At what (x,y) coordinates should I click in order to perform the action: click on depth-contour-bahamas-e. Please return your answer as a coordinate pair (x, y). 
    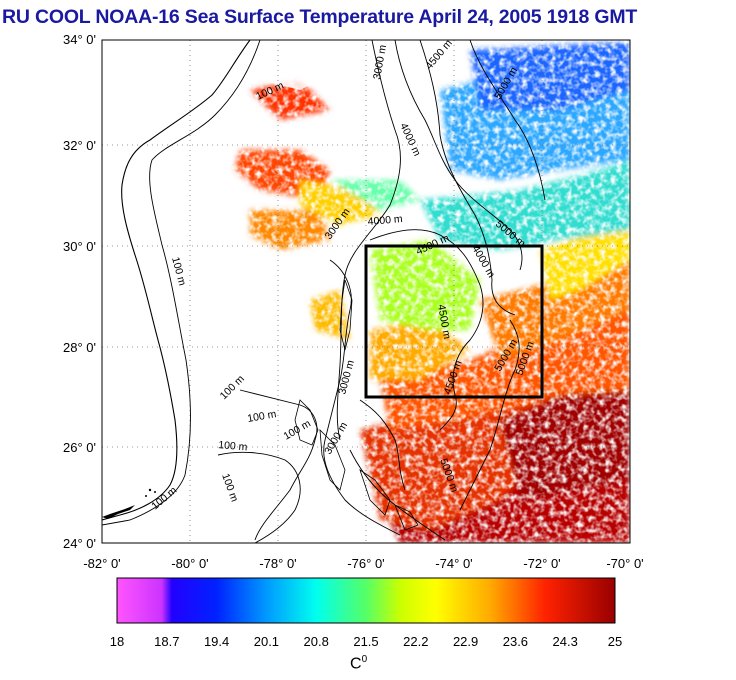
    Looking at the image, I should click on (382, 445).